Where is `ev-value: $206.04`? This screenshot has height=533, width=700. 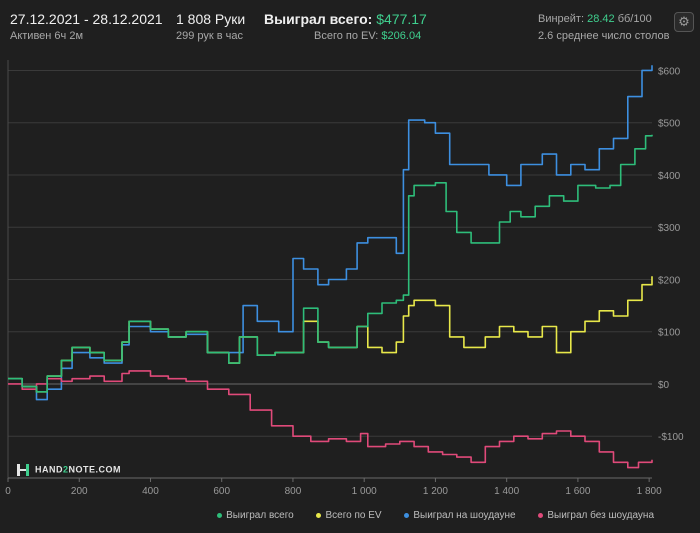 ev-value: $206.04 is located at coordinates (401, 36).